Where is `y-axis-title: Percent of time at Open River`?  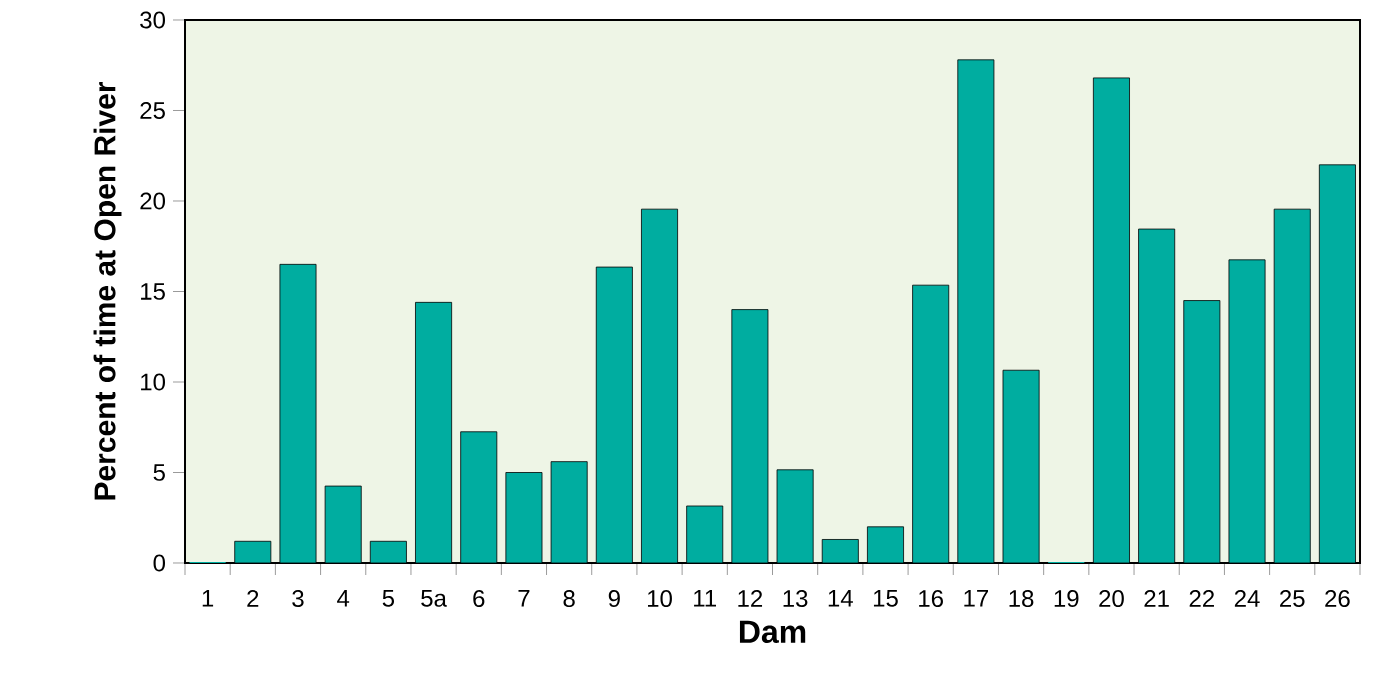 y-axis-title: Percent of time at Open River is located at coordinates (107, 290).